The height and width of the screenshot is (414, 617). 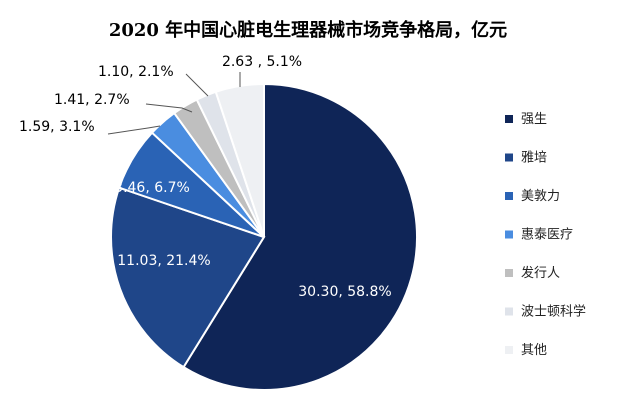 What do you see at coordinates (262, 62) in the screenshot?
I see `slice-7-data-label: 2.63 , 5.1%` at bounding box center [262, 62].